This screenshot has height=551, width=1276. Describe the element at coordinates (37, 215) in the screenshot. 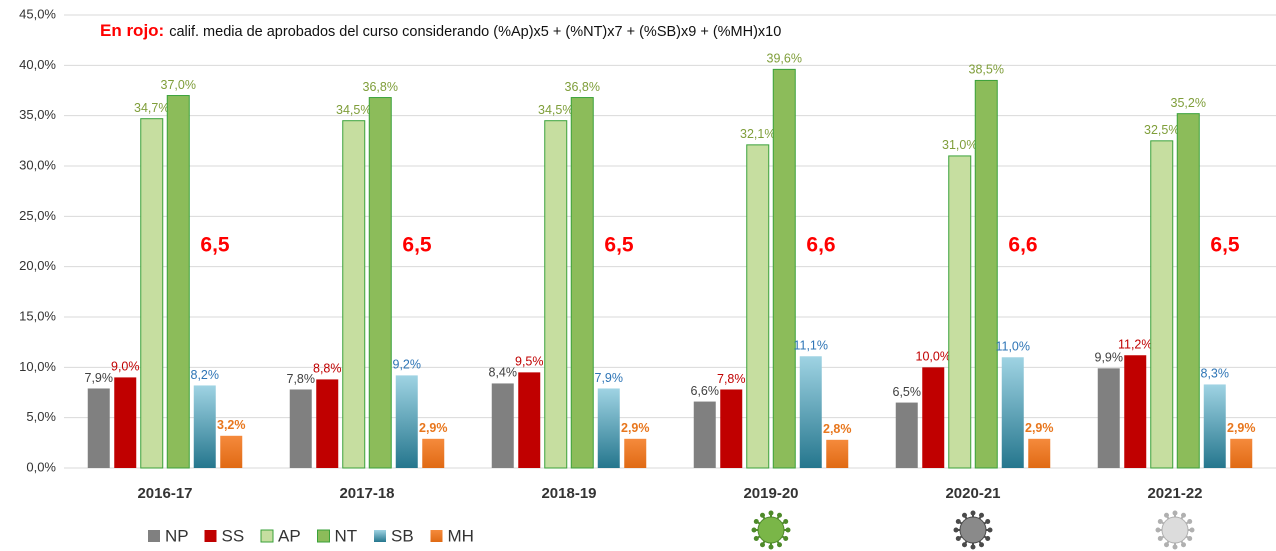

I see `y-tick-label: 25,0%` at that location.